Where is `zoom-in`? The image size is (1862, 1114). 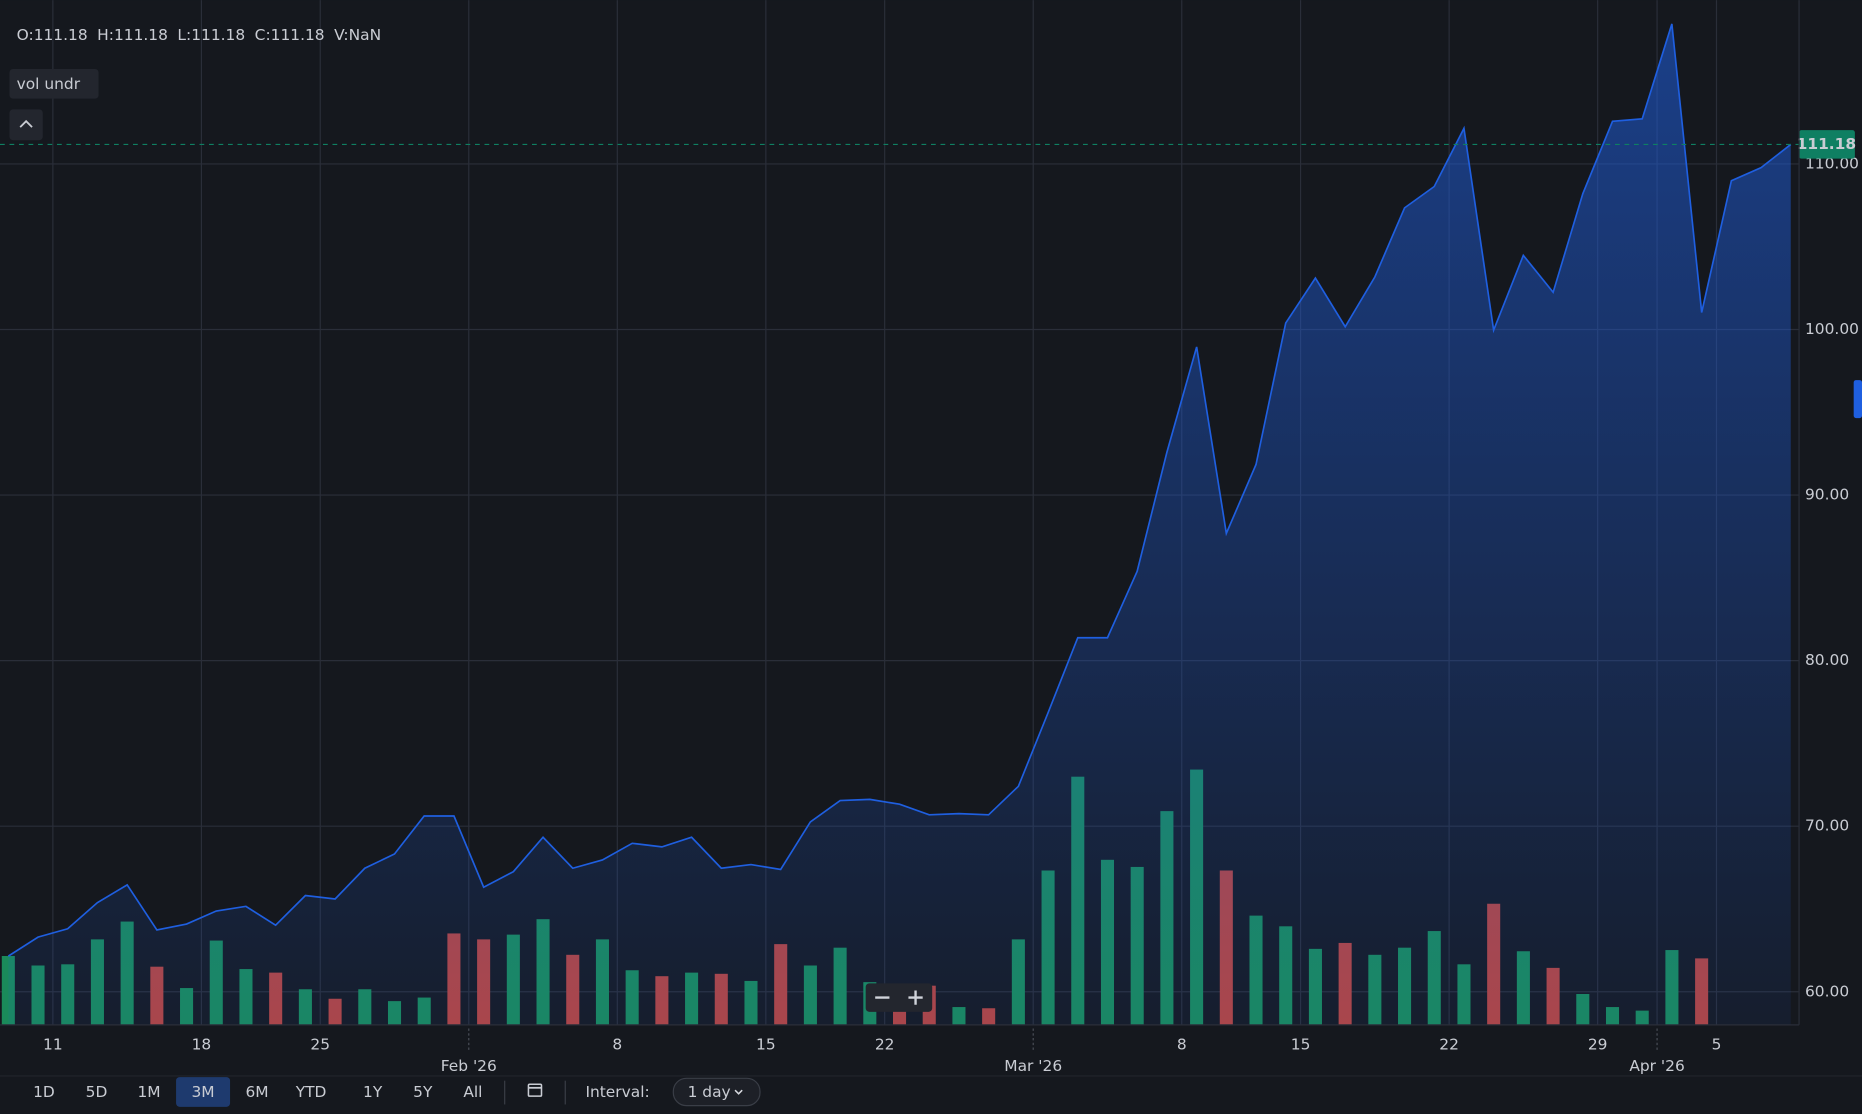 zoom-in is located at coordinates (915, 997).